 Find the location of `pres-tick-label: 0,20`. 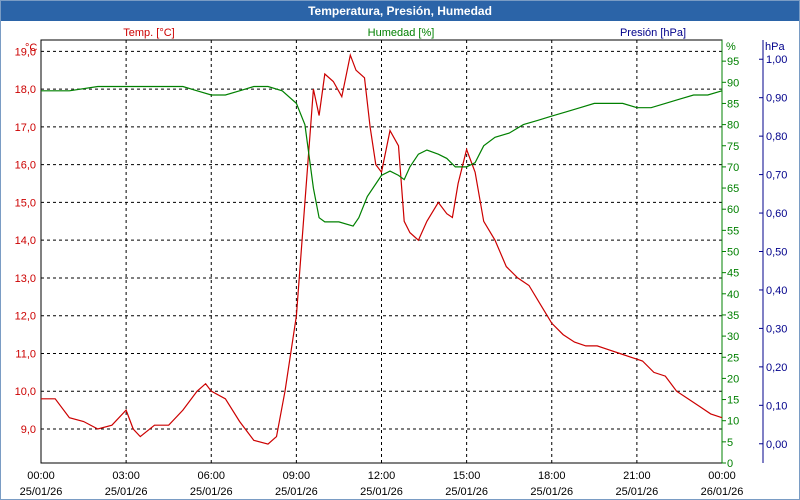

pres-tick-label: 0,20 is located at coordinates (776, 368).